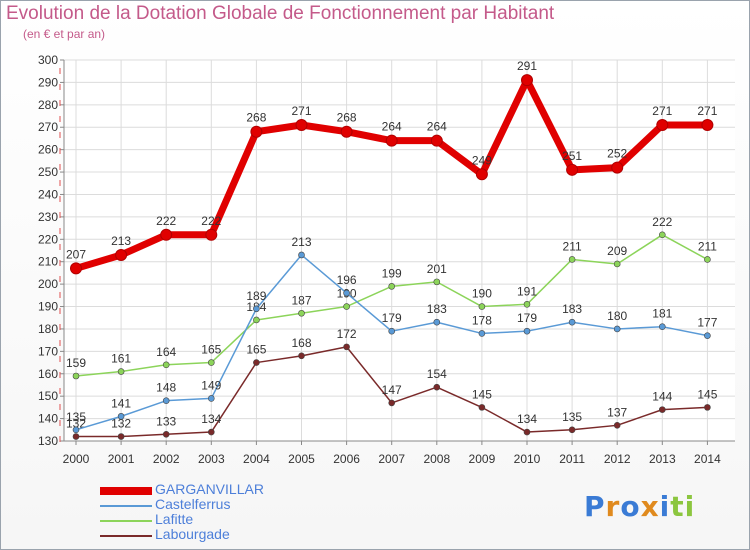  I want to click on data-label-labourgade: 132, so click(121, 424).